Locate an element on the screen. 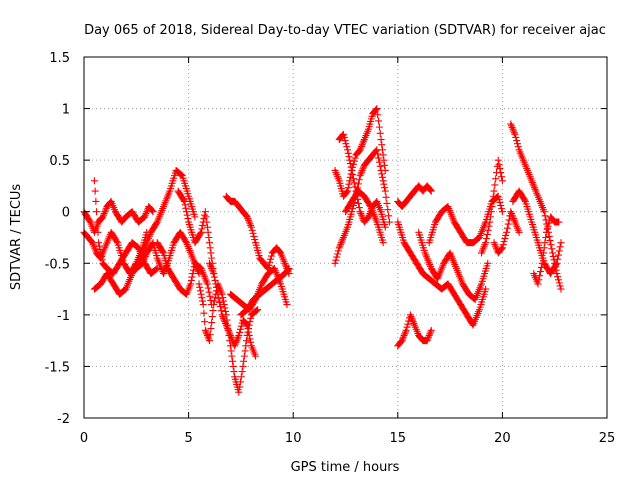  series-arc-g is located at coordinates (196, 232).